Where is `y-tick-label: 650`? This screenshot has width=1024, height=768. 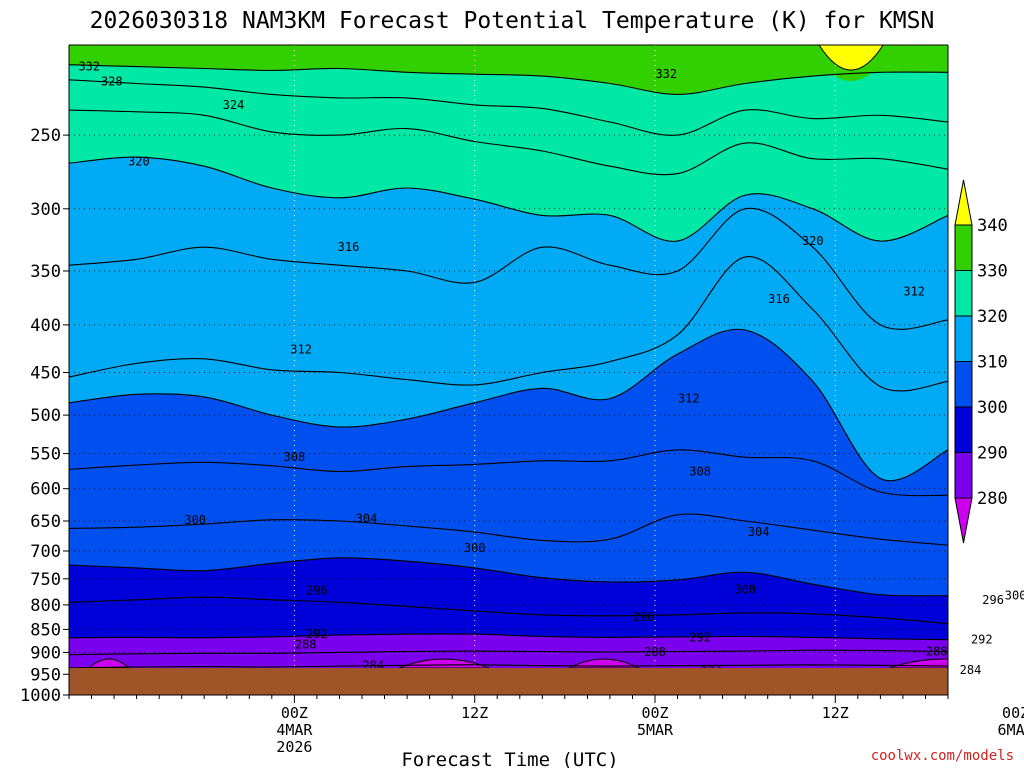
y-tick-label: 650 is located at coordinates (45, 522).